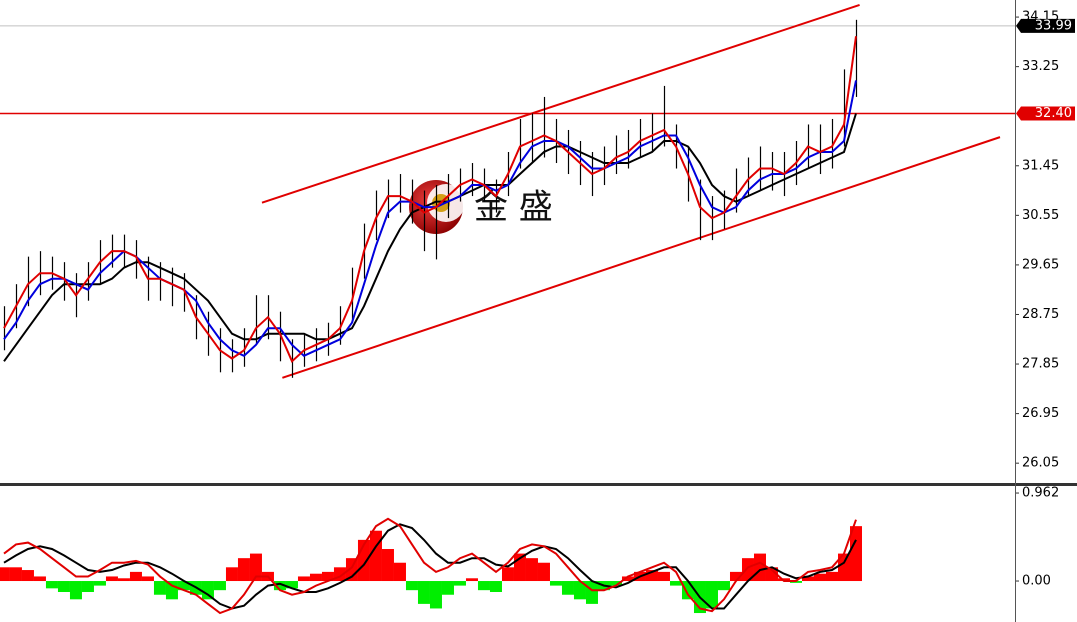 The width and height of the screenshot is (1077, 622). I want to click on level-tag: 32.40, so click(1045, 113).